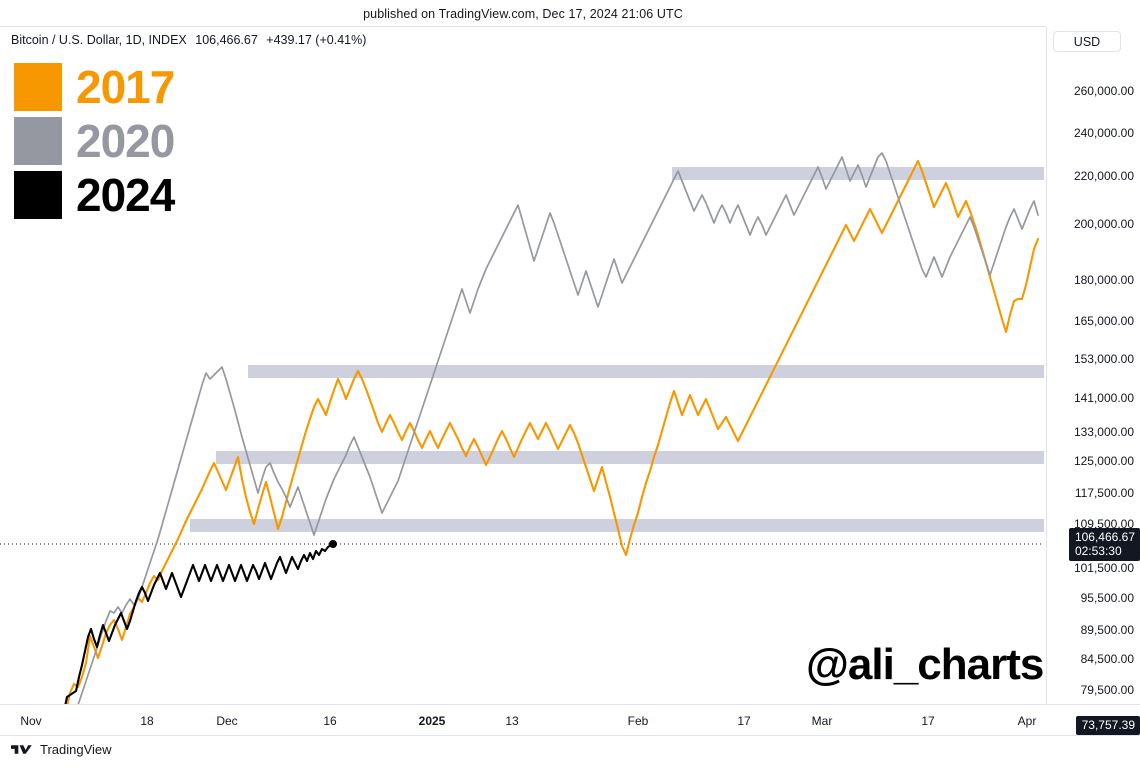 This screenshot has width=1140, height=768. Describe the element at coordinates (1103, 568) in the screenshot. I see `price-tick-label: 101,500.00` at that location.